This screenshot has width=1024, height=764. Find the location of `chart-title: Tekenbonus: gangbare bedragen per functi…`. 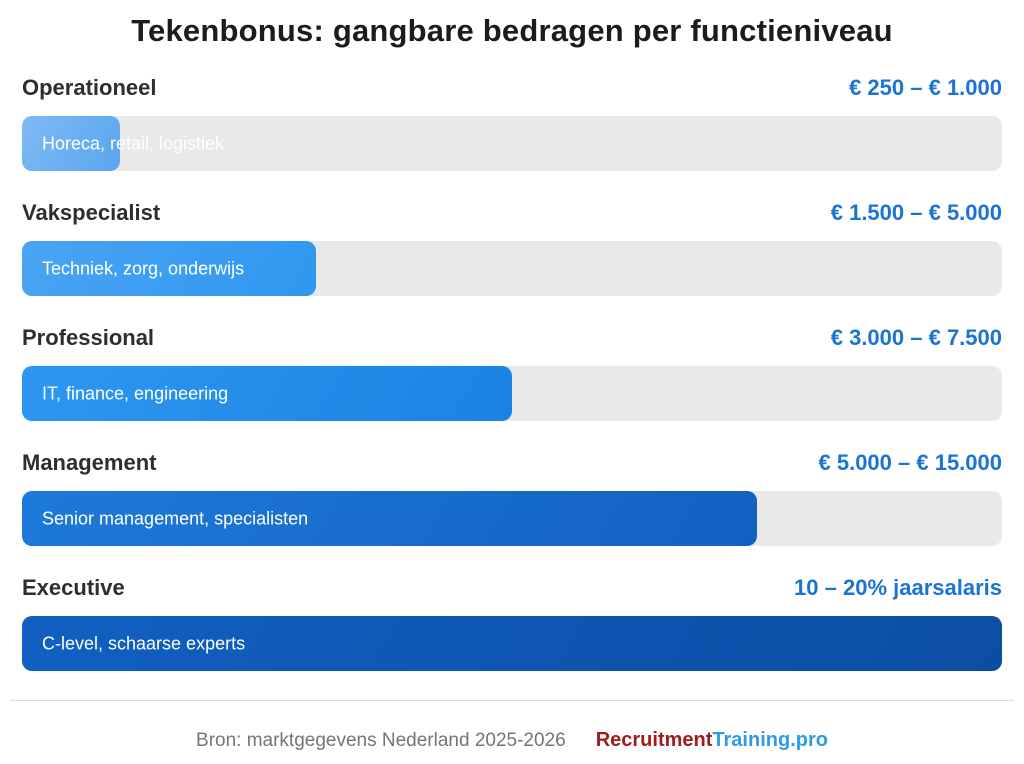

chart-title: Tekenbonus: gangbare bedragen per functi… is located at coordinates (512, 30).